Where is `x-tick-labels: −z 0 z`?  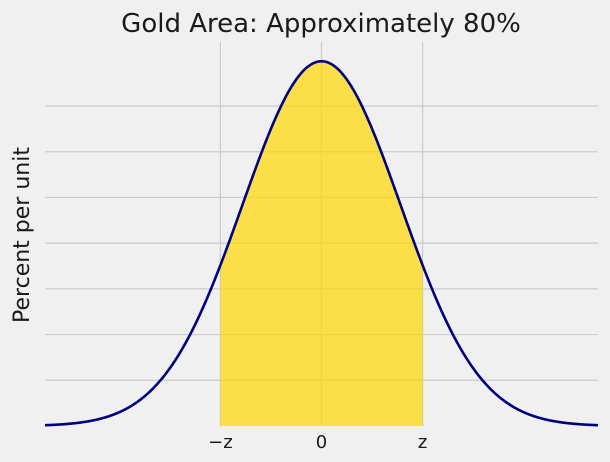 x-tick-labels: −z 0 z is located at coordinates (317, 442).